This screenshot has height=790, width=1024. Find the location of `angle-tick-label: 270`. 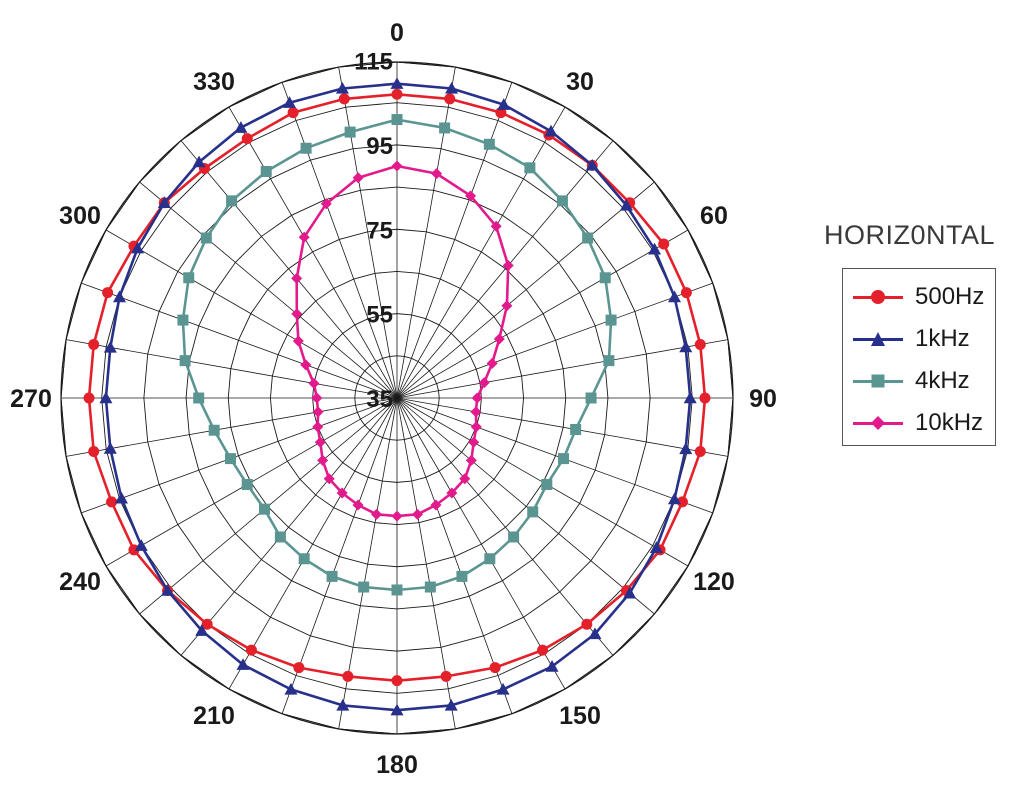

angle-tick-label: 270 is located at coordinates (31, 399).